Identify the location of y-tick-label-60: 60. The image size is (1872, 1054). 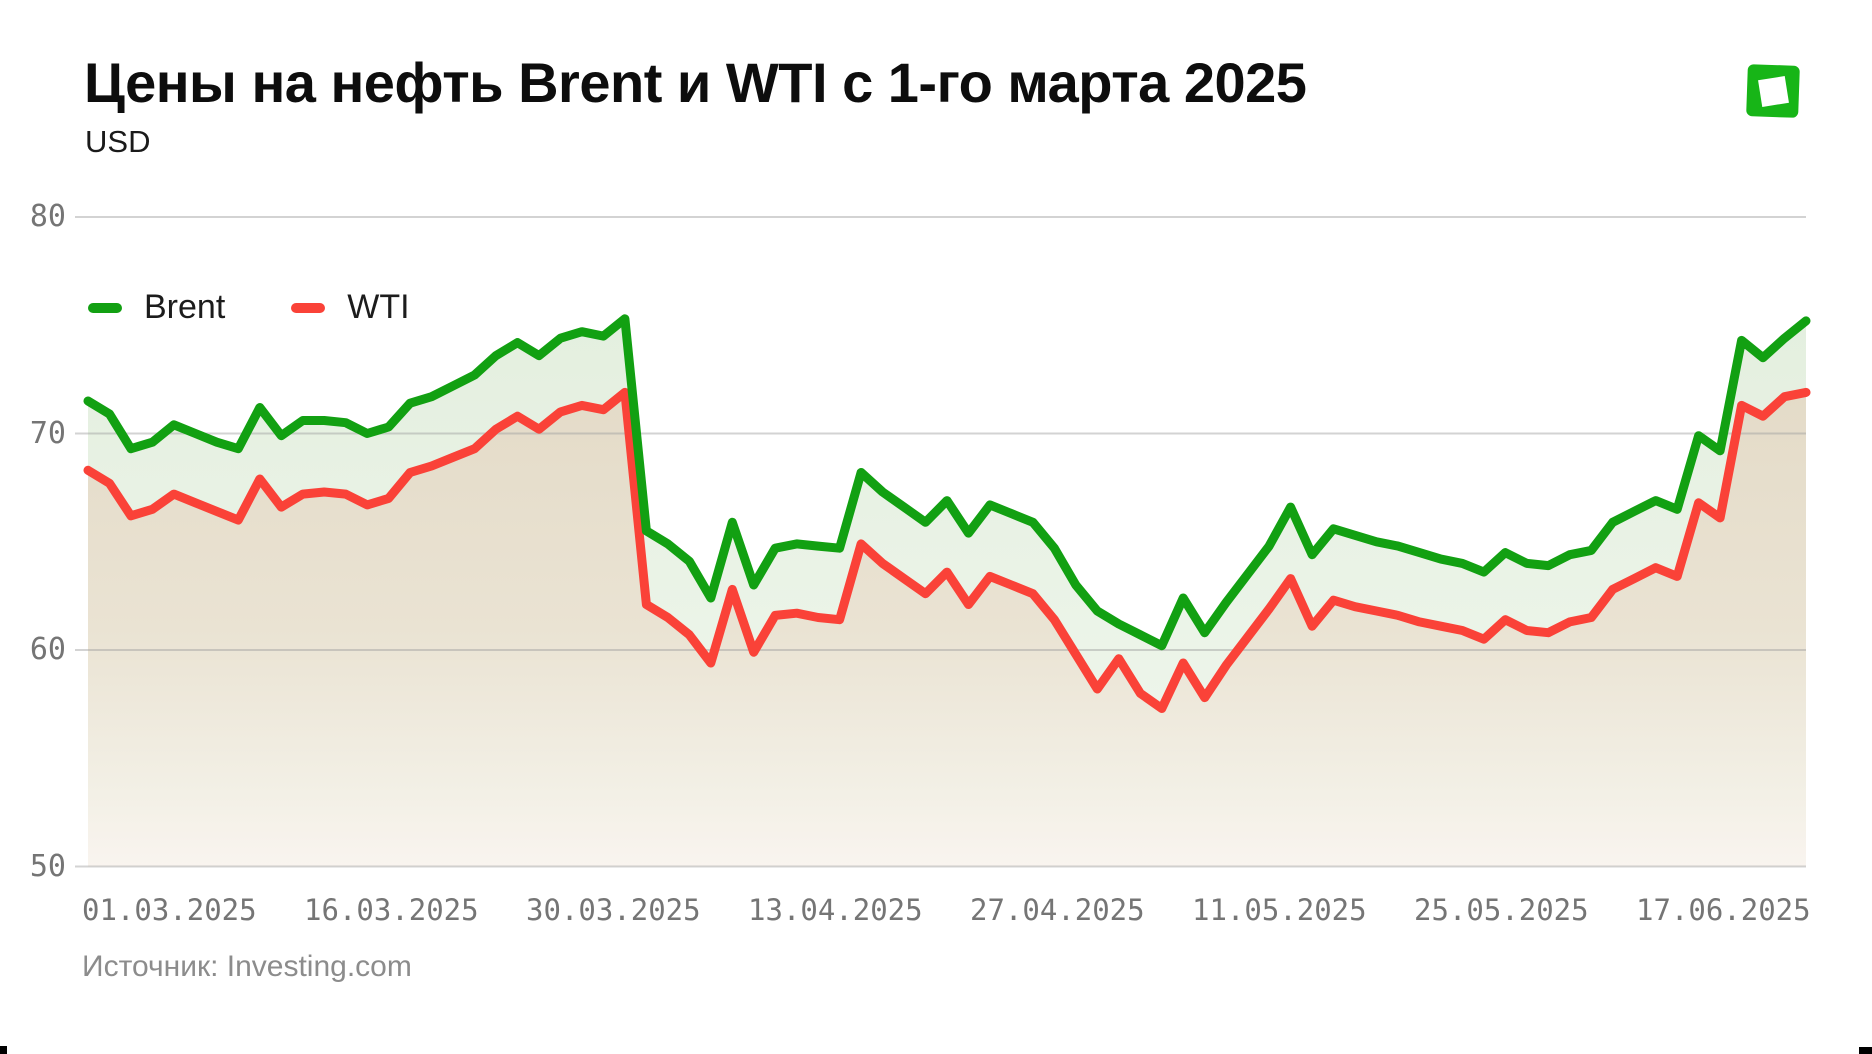
(47, 649).